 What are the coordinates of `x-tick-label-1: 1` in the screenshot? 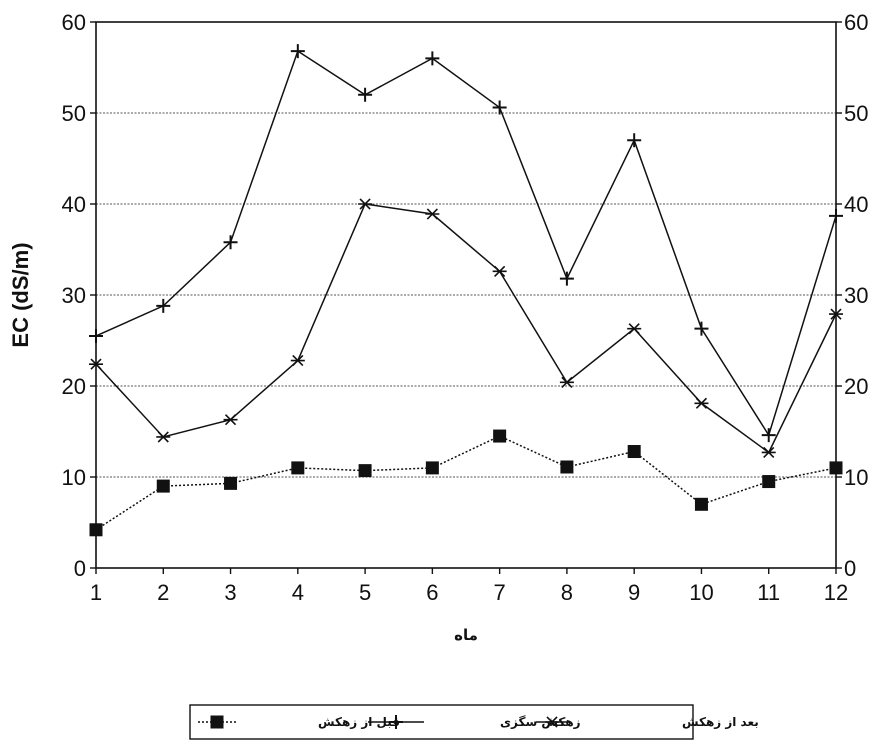 It's located at (96, 592).